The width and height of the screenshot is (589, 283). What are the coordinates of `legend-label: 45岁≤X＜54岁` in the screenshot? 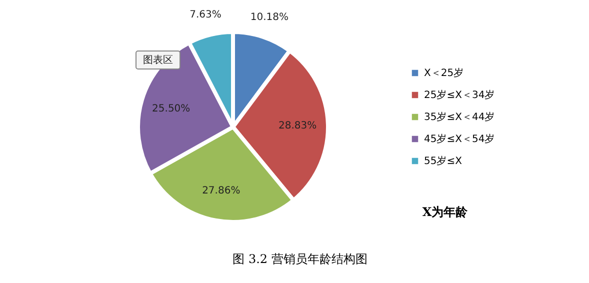 It's located at (459, 139).